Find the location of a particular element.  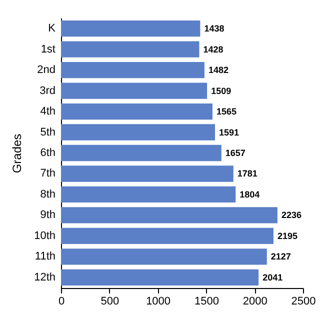

data-label: 2236 is located at coordinates (291, 215).